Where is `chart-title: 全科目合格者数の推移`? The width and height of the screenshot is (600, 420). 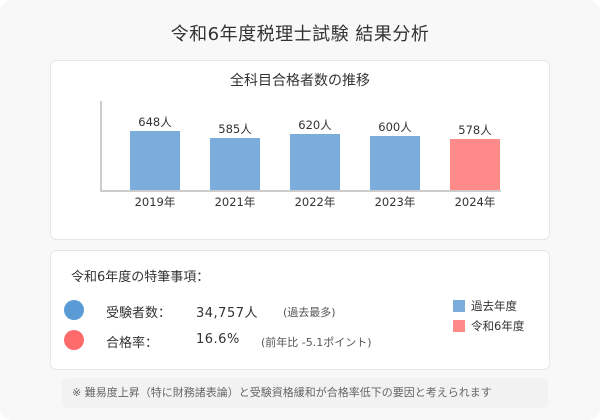
chart-title: 全科目合格者数の推移 is located at coordinates (300, 81).